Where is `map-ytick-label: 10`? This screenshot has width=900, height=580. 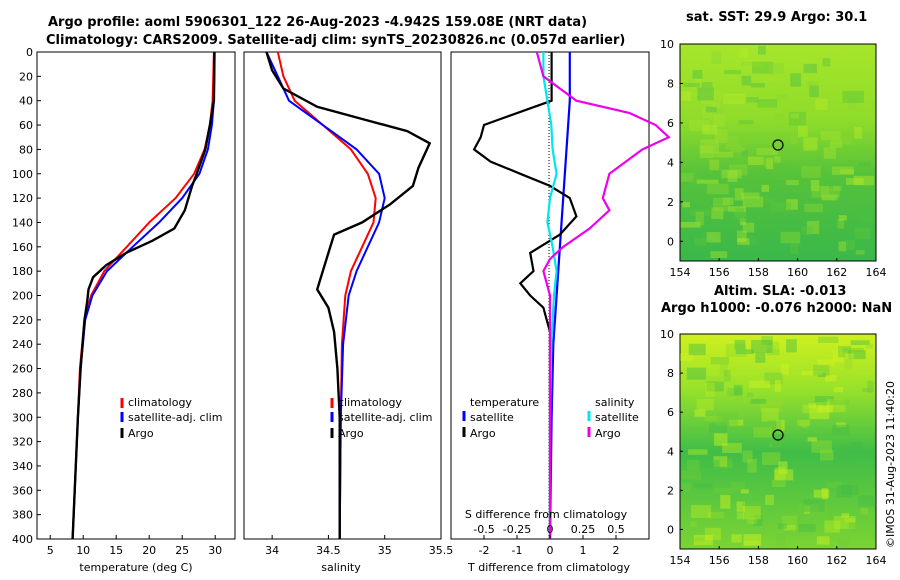
map-ytick-label: 10 is located at coordinates (667, 334).